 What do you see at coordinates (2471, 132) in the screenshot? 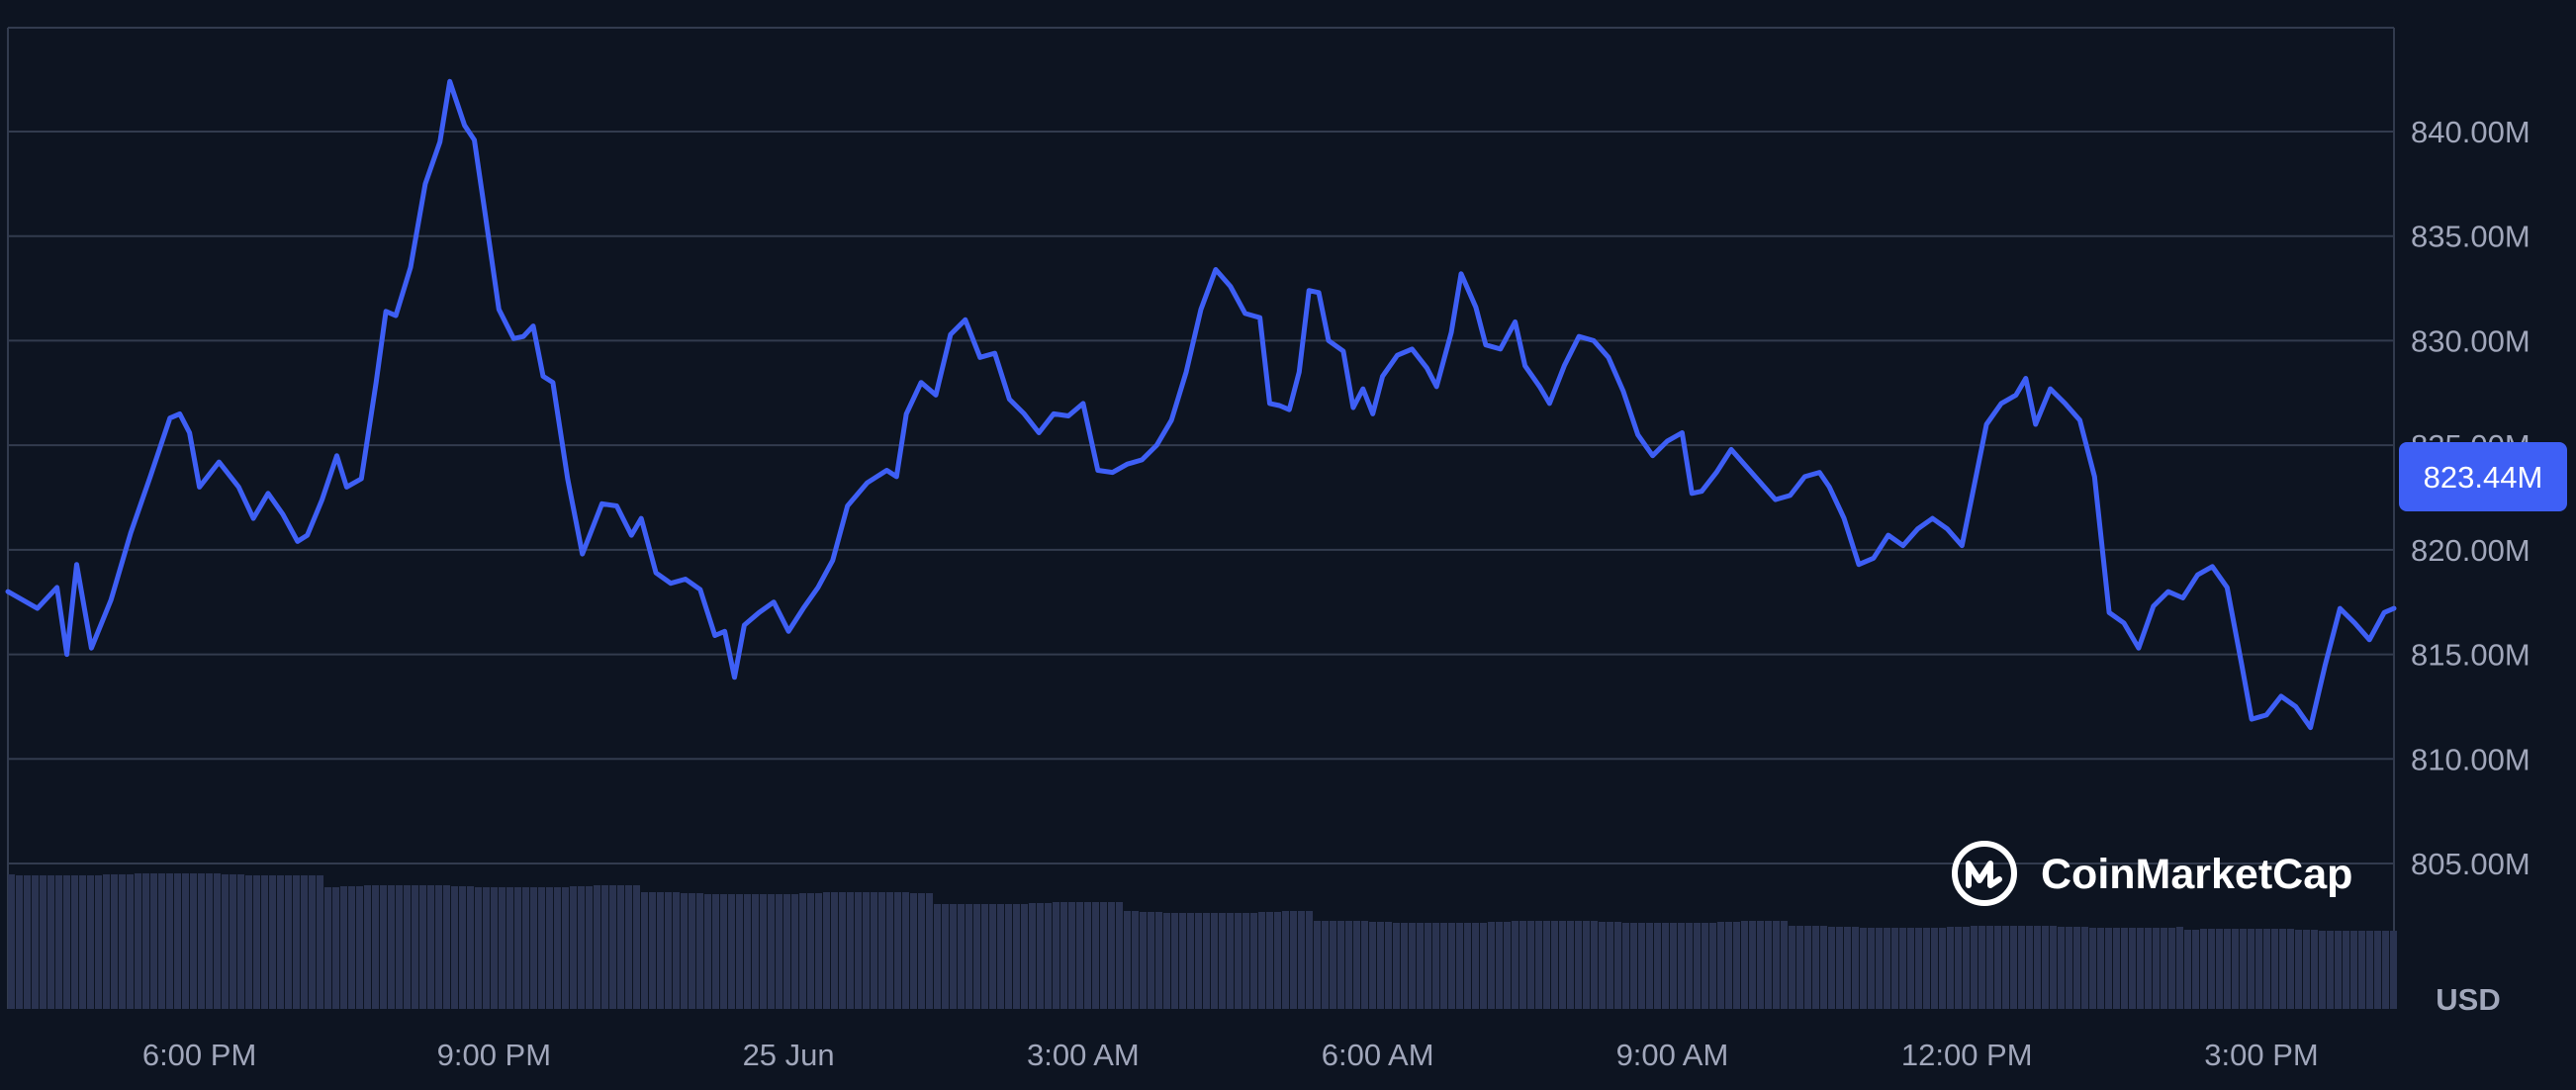
I see `y-tick-label: 840.00M` at bounding box center [2471, 132].